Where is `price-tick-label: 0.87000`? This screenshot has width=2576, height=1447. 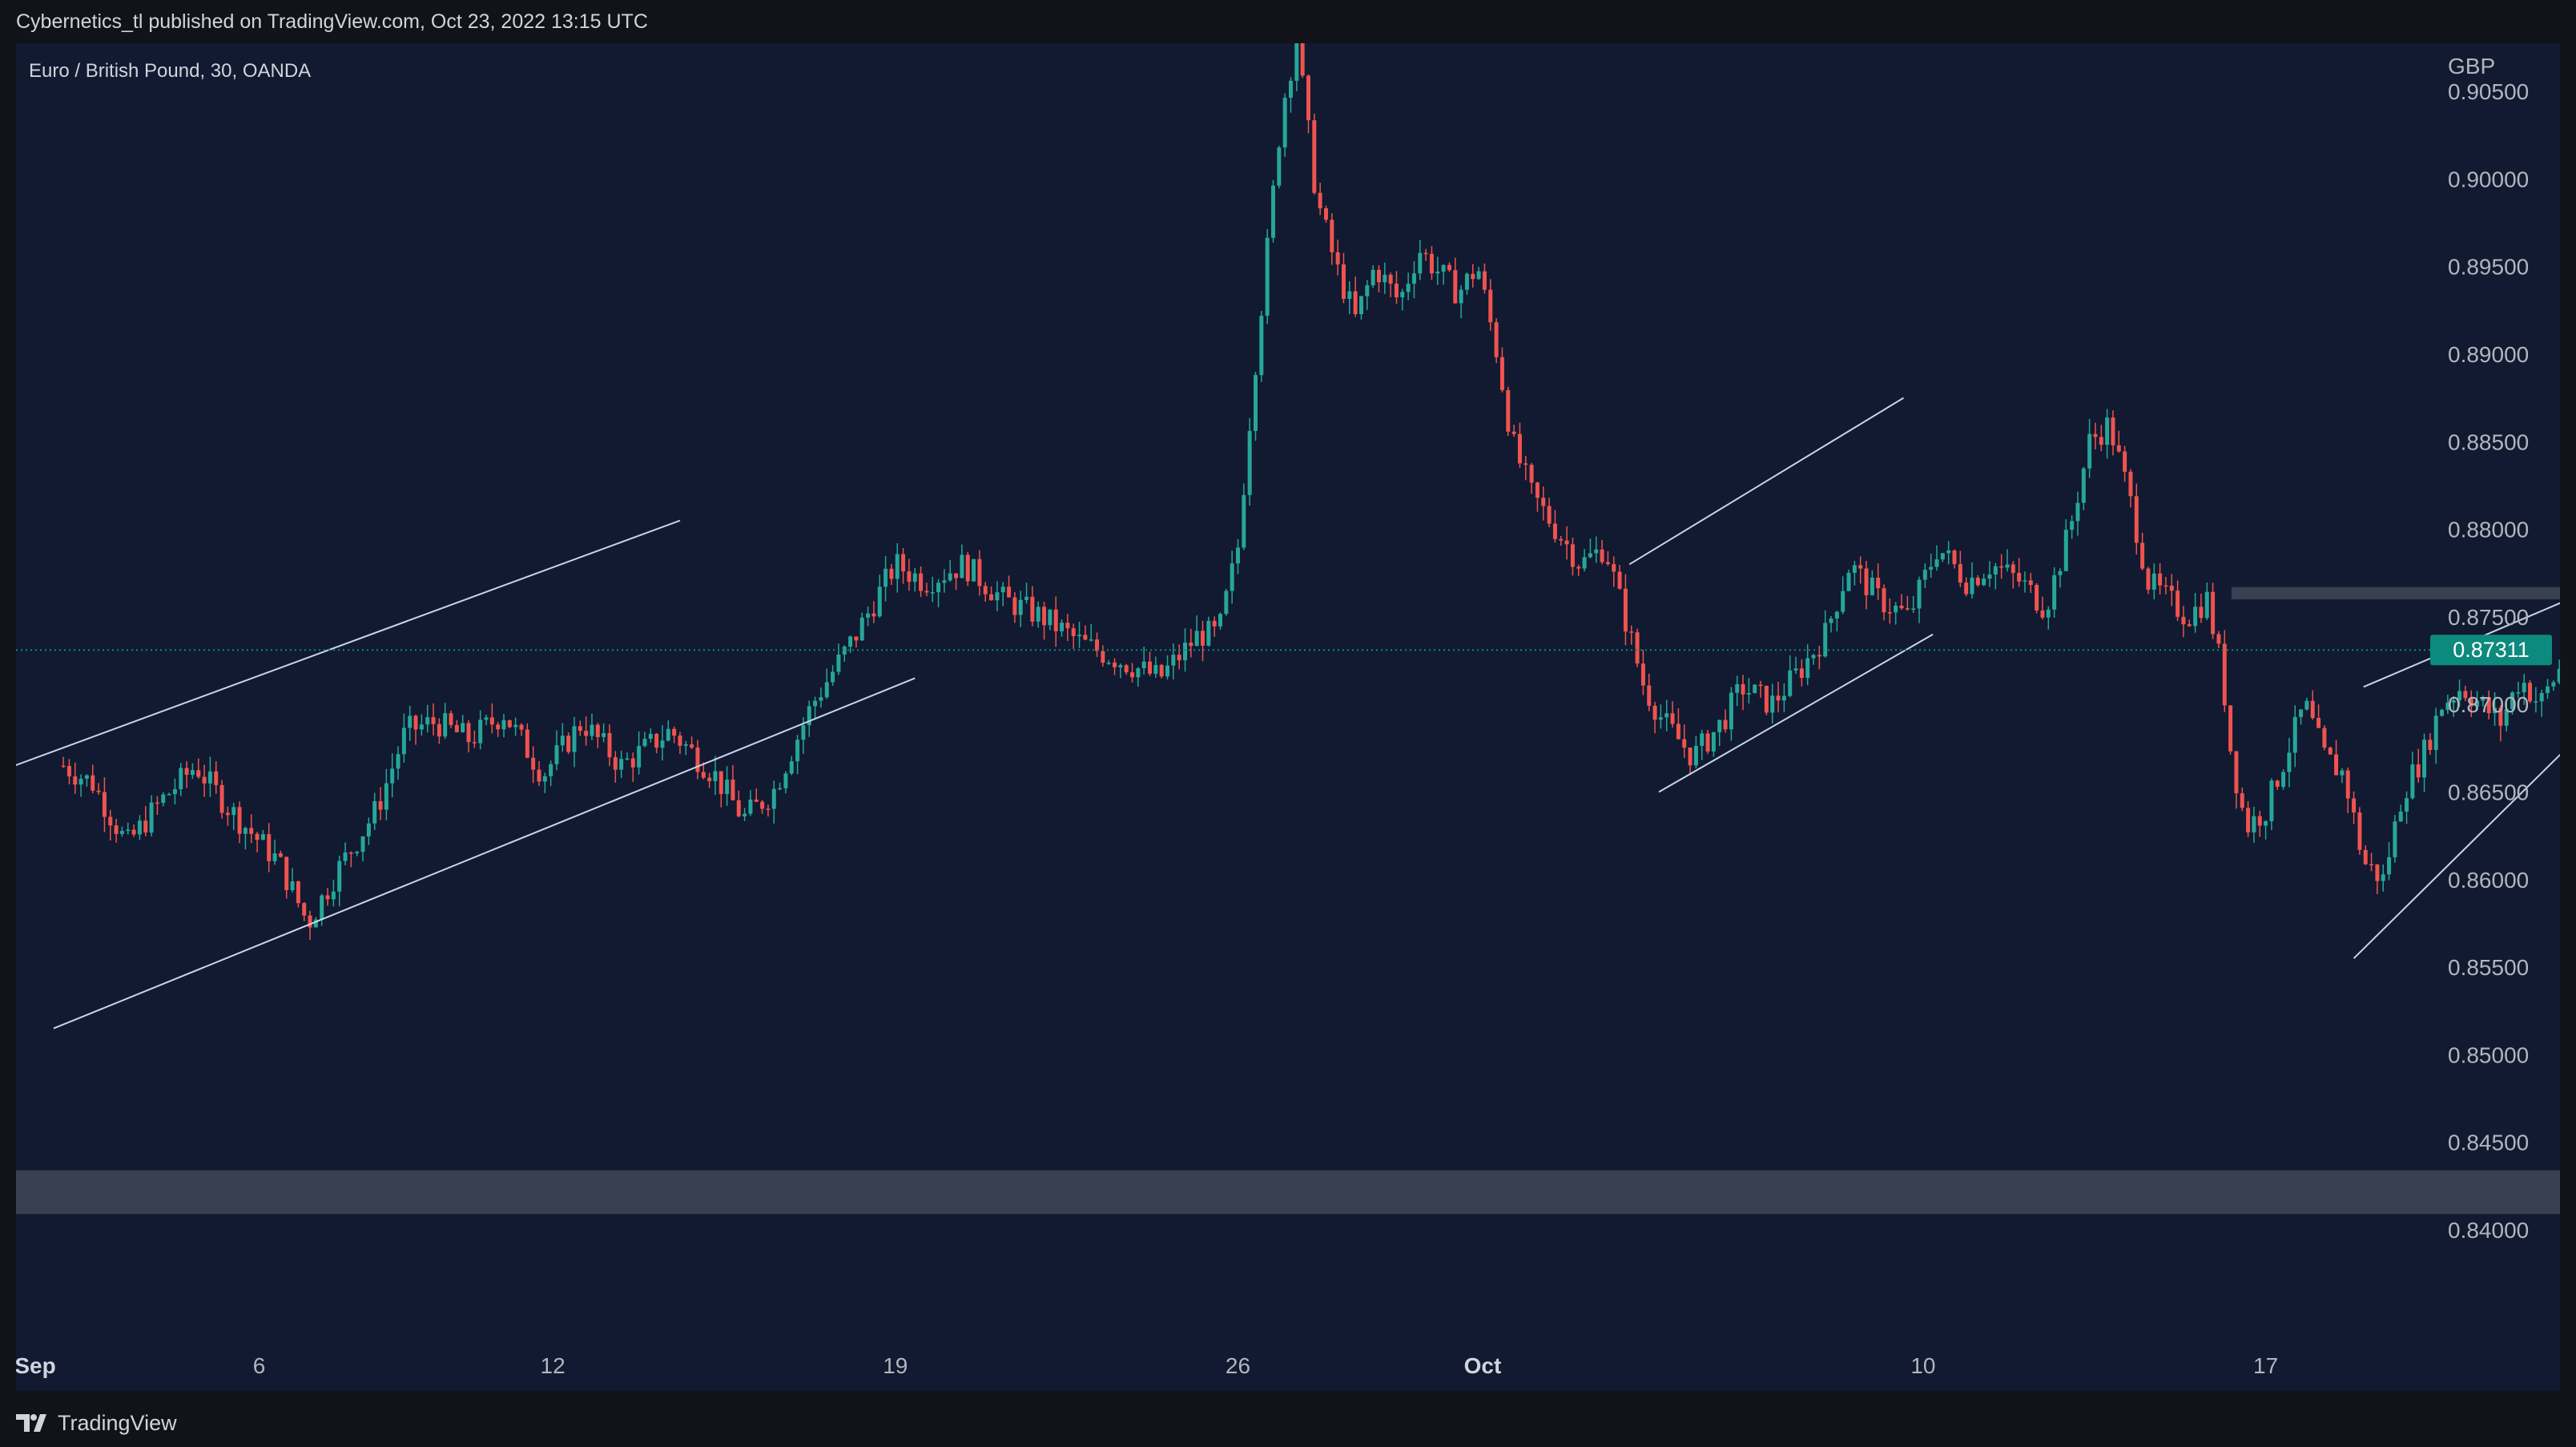
price-tick-label: 0.87000 is located at coordinates (2488, 704).